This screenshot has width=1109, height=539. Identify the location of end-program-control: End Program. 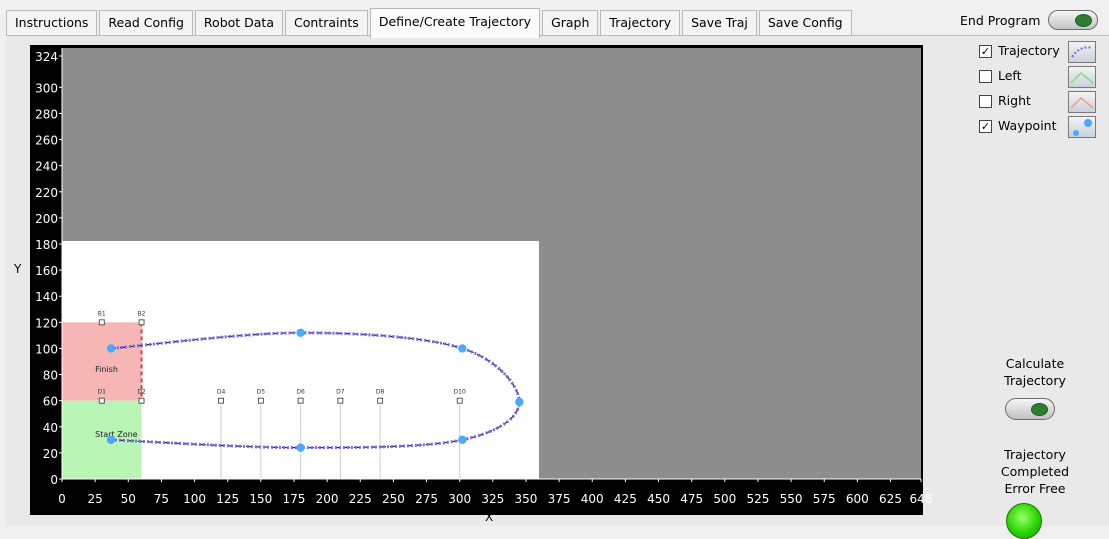
(1029, 20).